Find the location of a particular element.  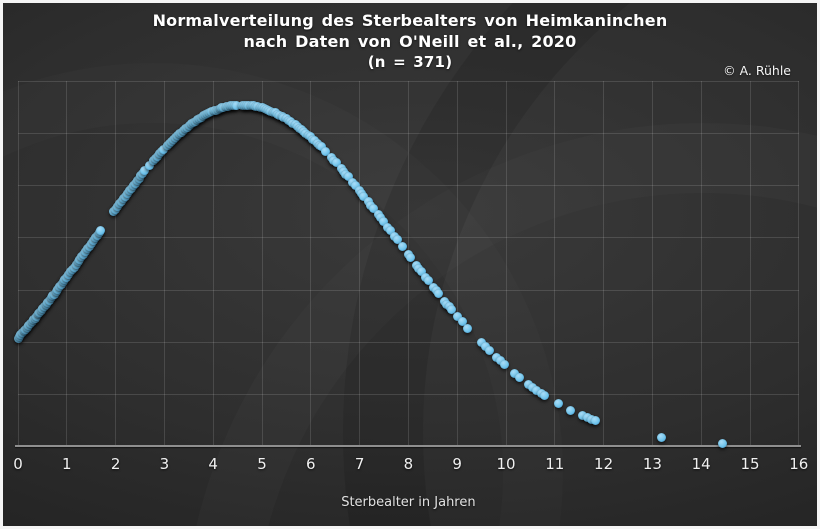

chart-subtitle: nach Daten von O'Neill et al., 2020 is located at coordinates (410, 41).